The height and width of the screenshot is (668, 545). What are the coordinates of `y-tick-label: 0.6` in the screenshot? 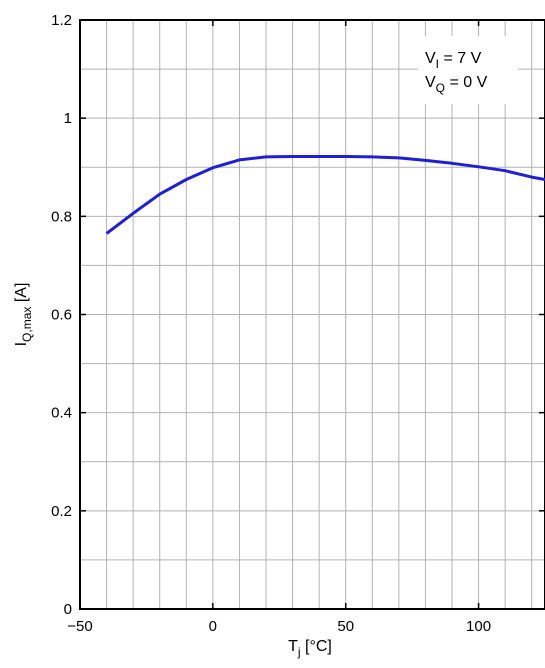 It's located at (61, 315).